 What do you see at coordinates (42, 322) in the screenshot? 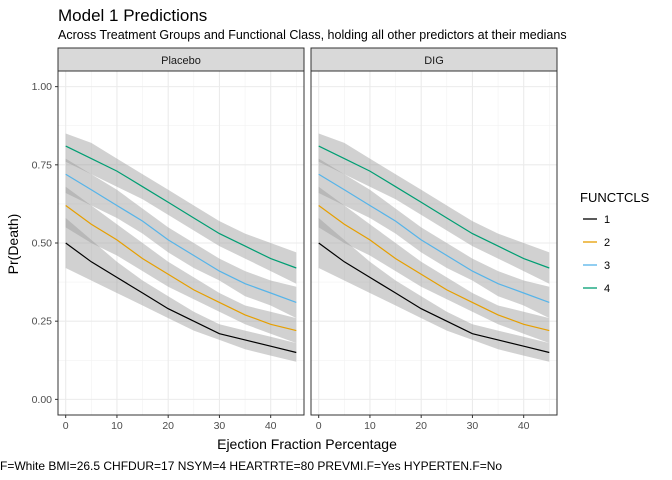
I see `y-tick-label: 0.25` at bounding box center [42, 322].